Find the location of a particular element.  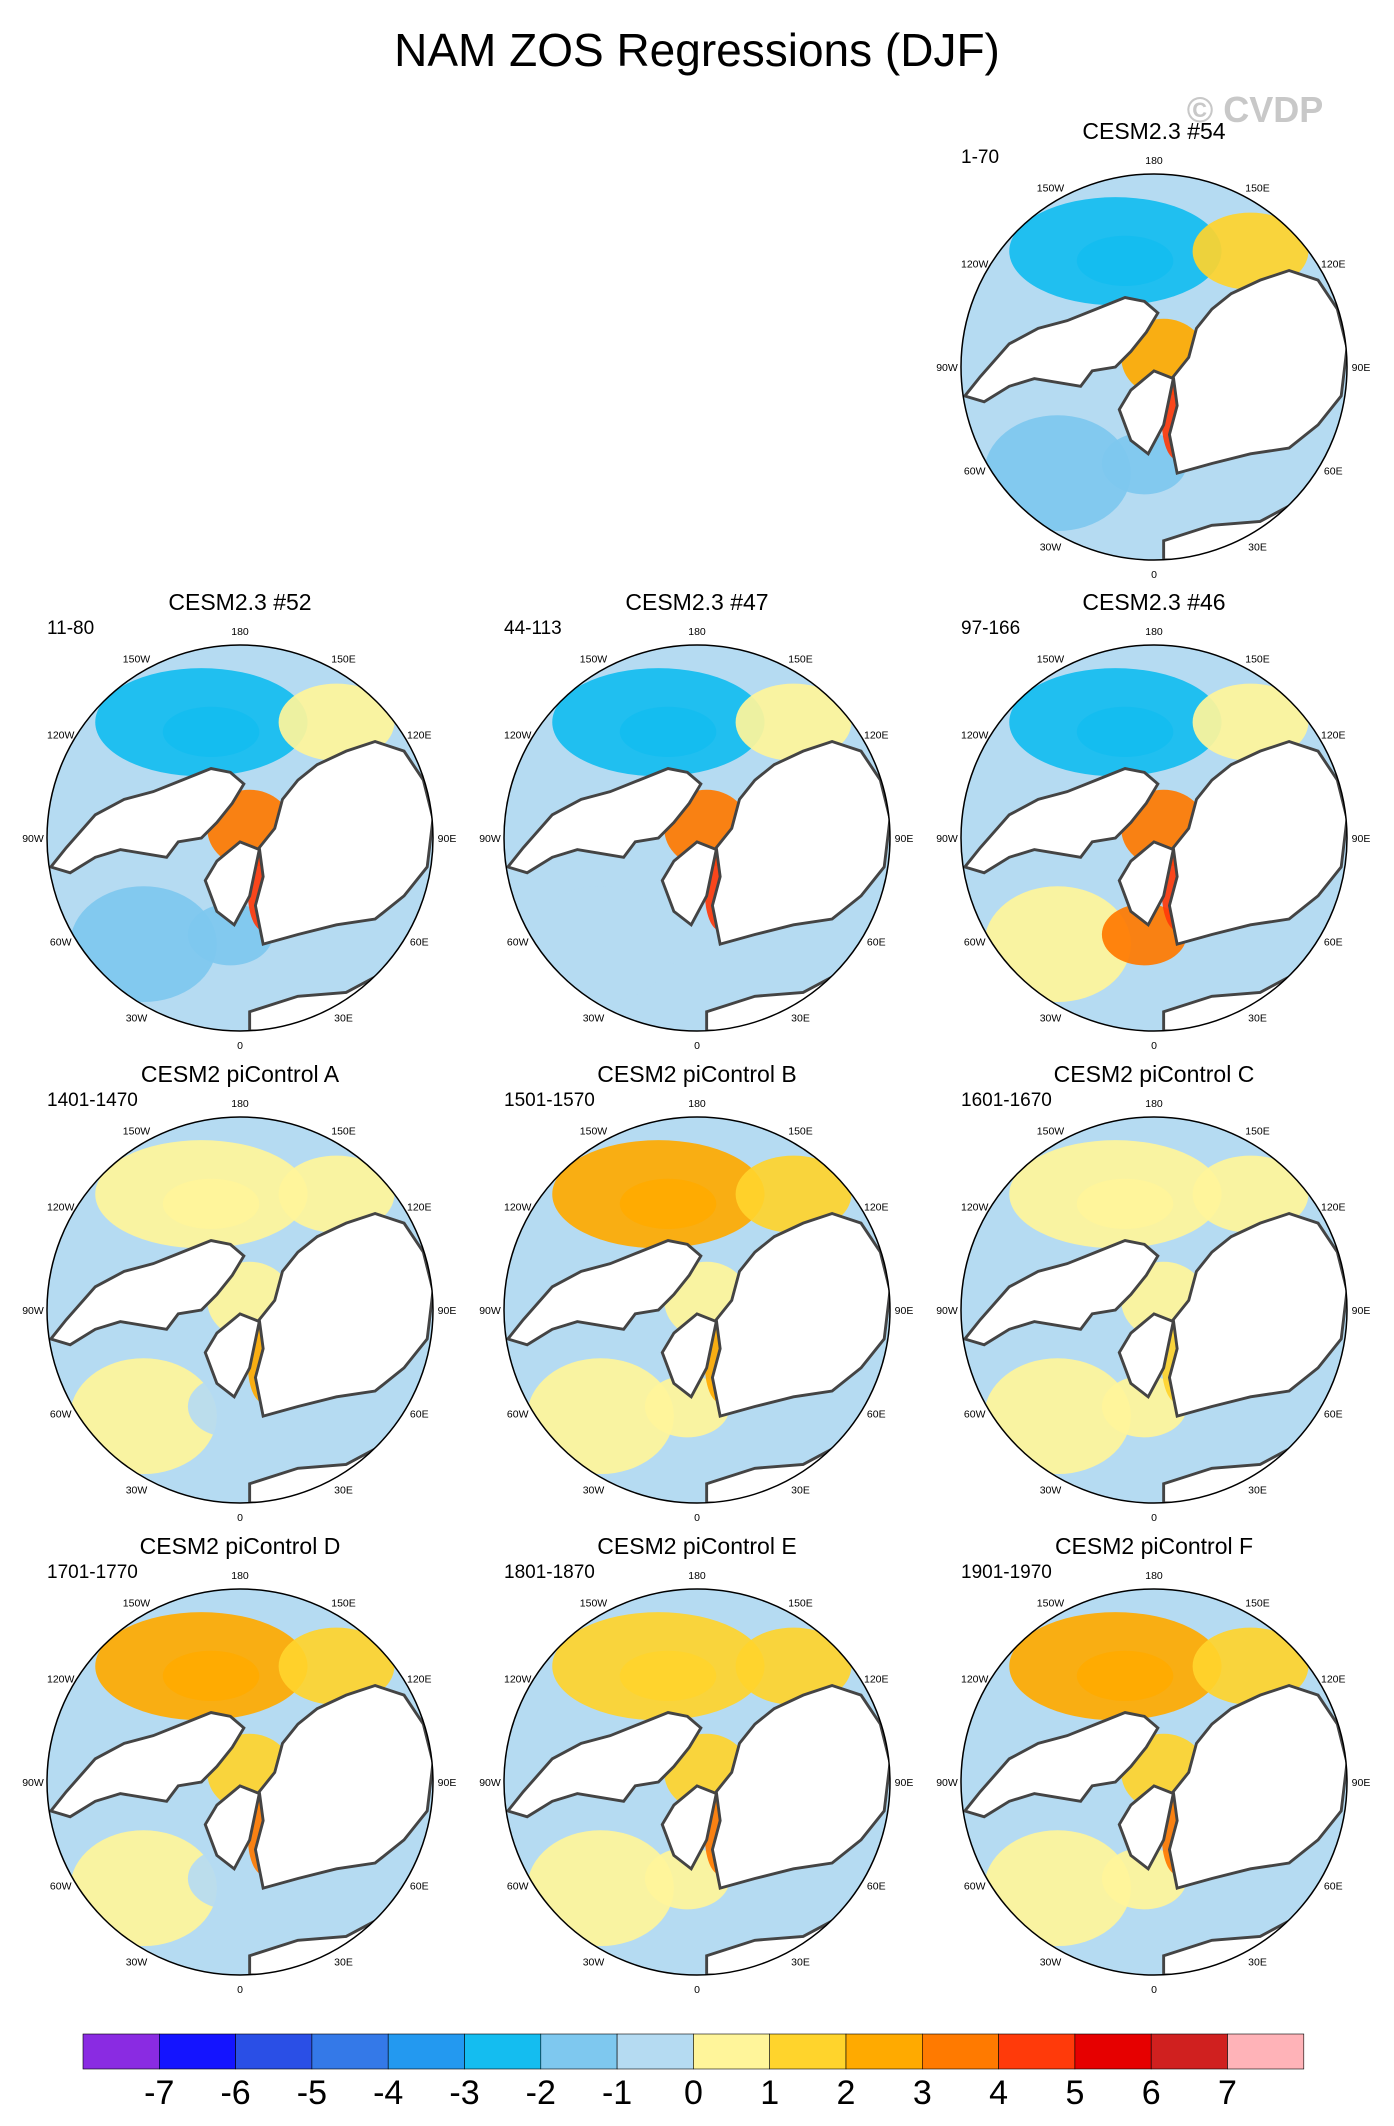

colorbar-tick-label: 6 is located at coordinates (1151, 2093).